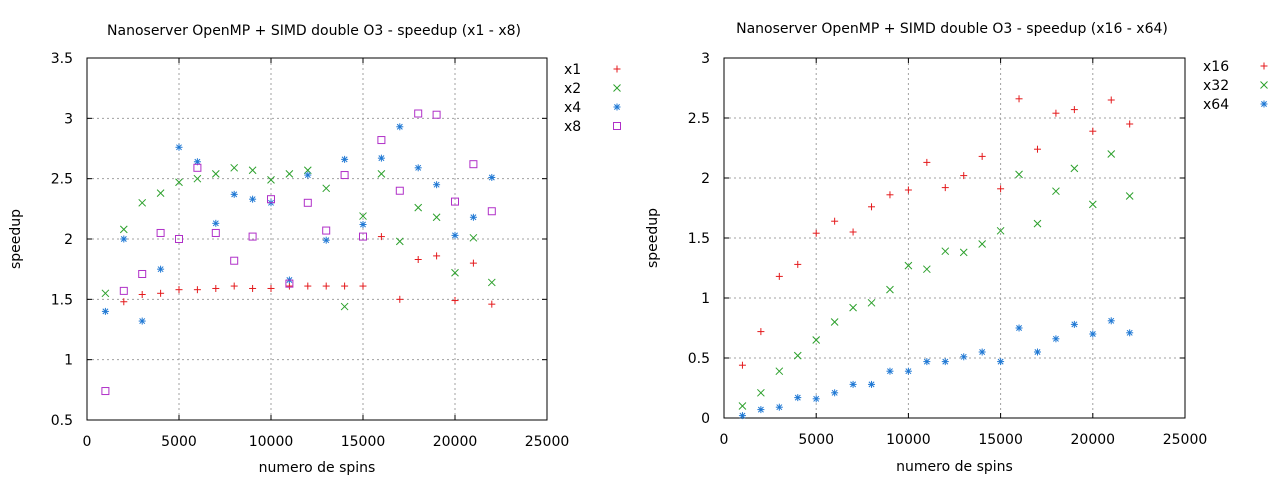 The width and height of the screenshot is (1280, 480). I want to click on legend-label: x8, so click(572, 127).